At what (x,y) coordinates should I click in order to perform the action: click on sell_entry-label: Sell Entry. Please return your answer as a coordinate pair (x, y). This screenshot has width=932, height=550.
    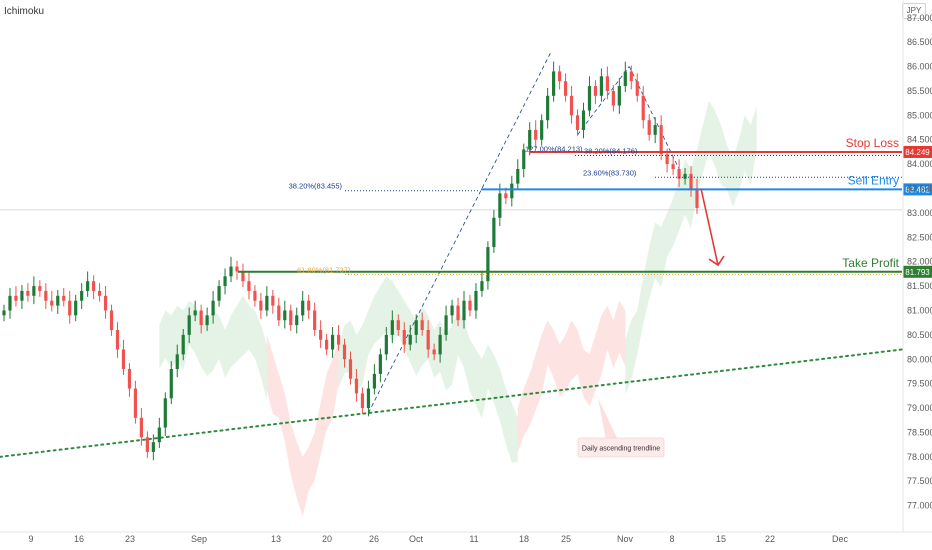
    Looking at the image, I should click on (873, 180).